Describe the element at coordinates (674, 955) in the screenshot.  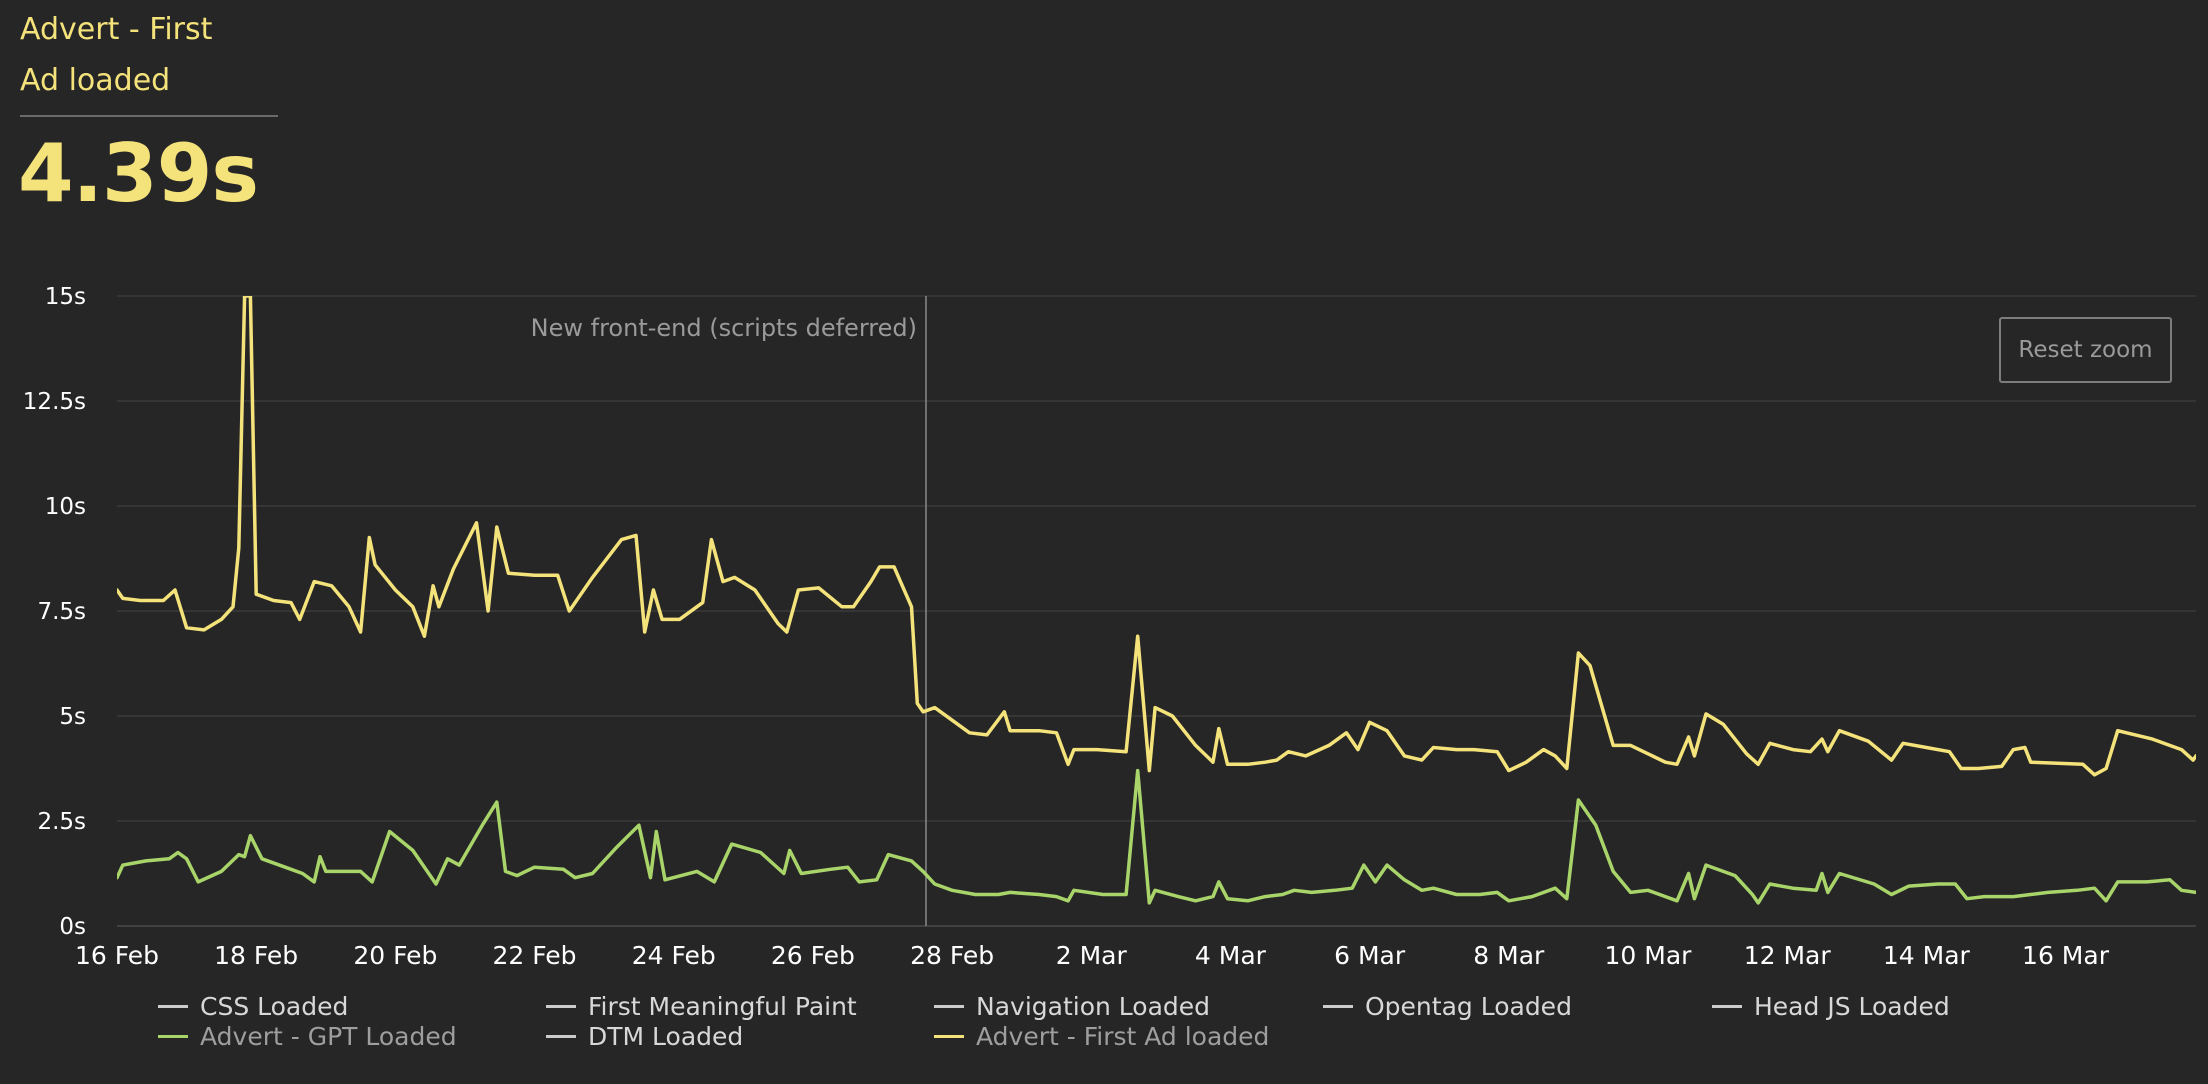
I see `x-tick-label: 24 Feb` at that location.